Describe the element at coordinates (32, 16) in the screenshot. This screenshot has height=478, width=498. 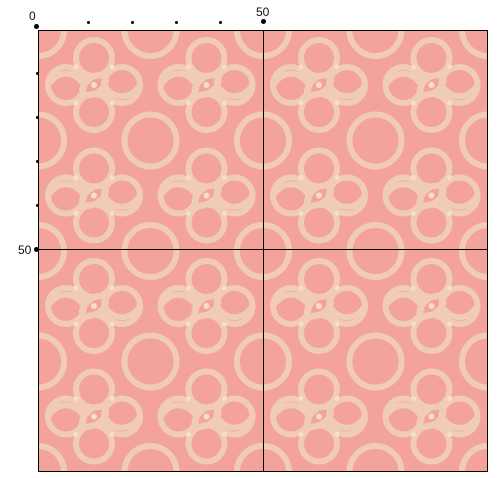
I see `ruler-x-label-0: 0` at that location.